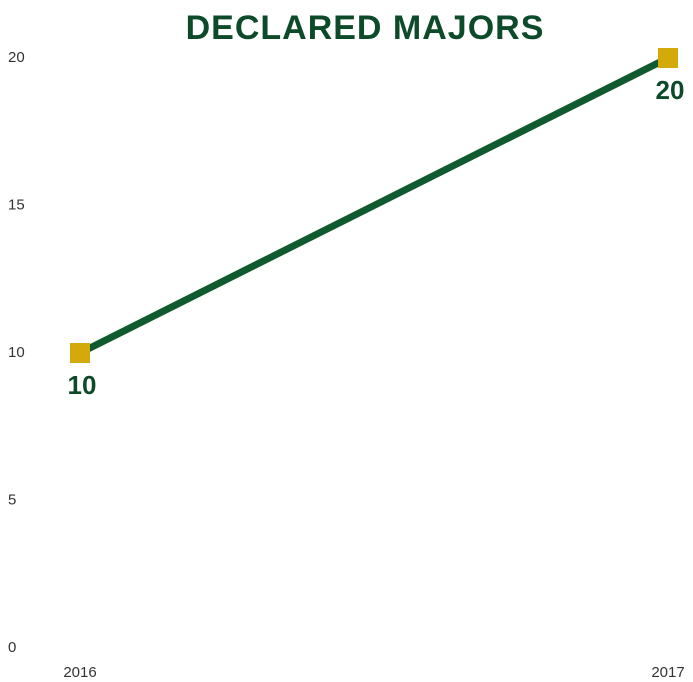 Image resolution: width=693 pixels, height=682 pixels. Describe the element at coordinates (16, 352) in the screenshot. I see `y-tick-label: 10` at that location.